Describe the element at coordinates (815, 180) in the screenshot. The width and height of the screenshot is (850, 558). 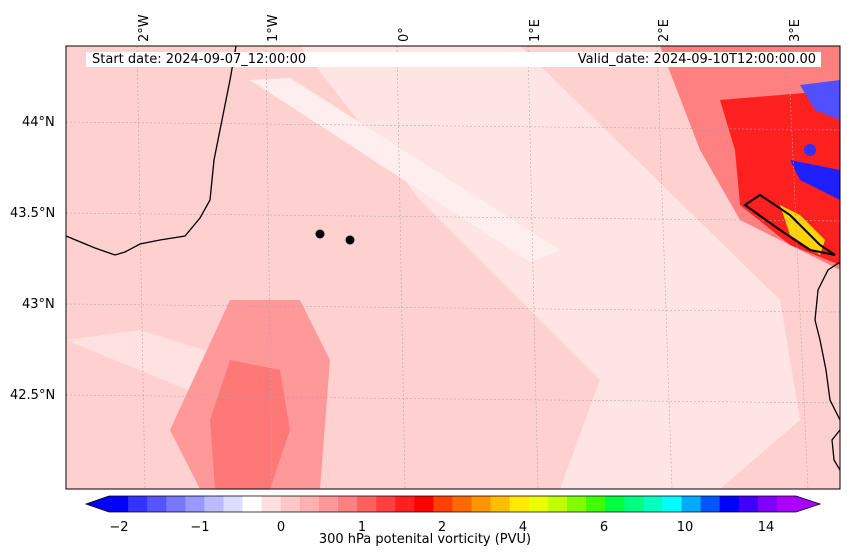
I see `ne-blue` at that location.